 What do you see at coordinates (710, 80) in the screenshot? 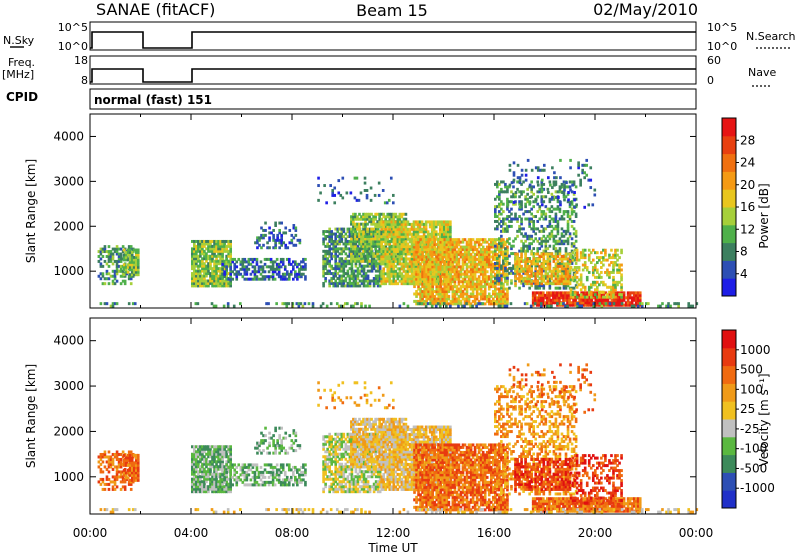
I see `nave-tick-low: 0` at bounding box center [710, 80].